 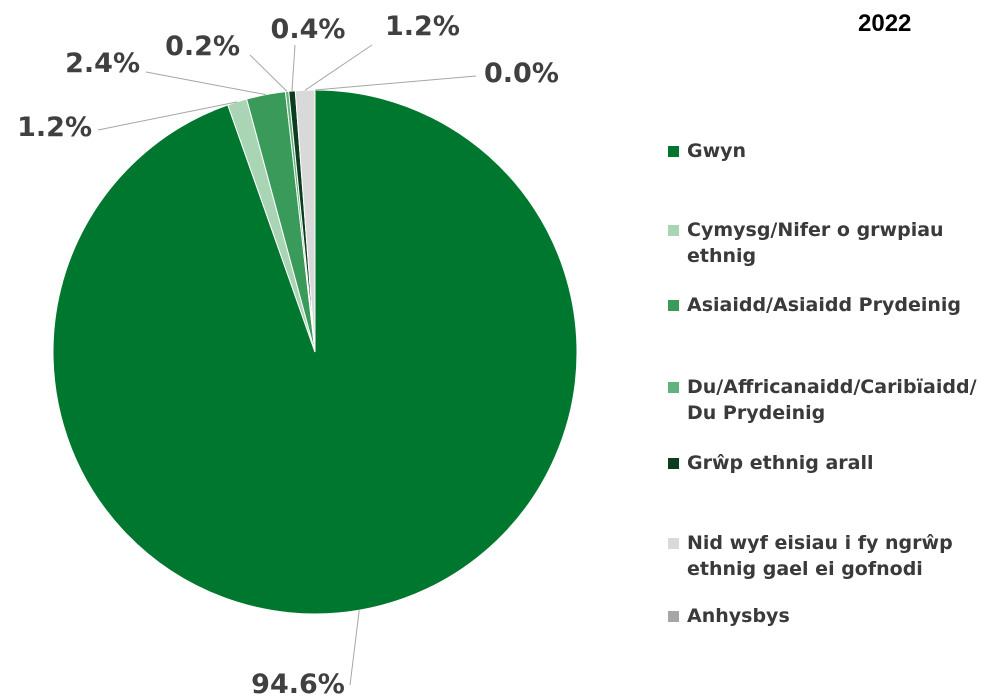 What do you see at coordinates (298, 682) in the screenshot?
I see `data-label: 94.6%` at bounding box center [298, 682].